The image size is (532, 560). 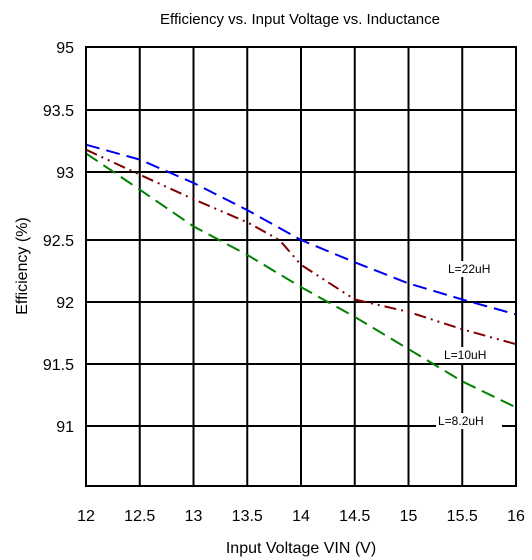 I want to click on y-tick-label: 93, so click(x=65, y=173).